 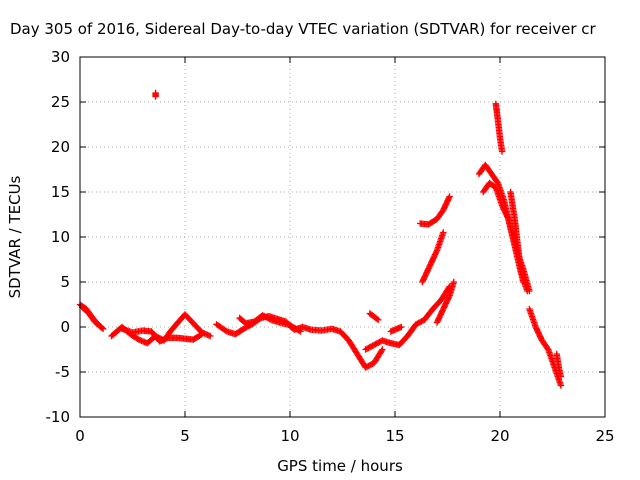 What do you see at coordinates (60, 192) in the screenshot?
I see `y-tick-label: 15` at bounding box center [60, 192].